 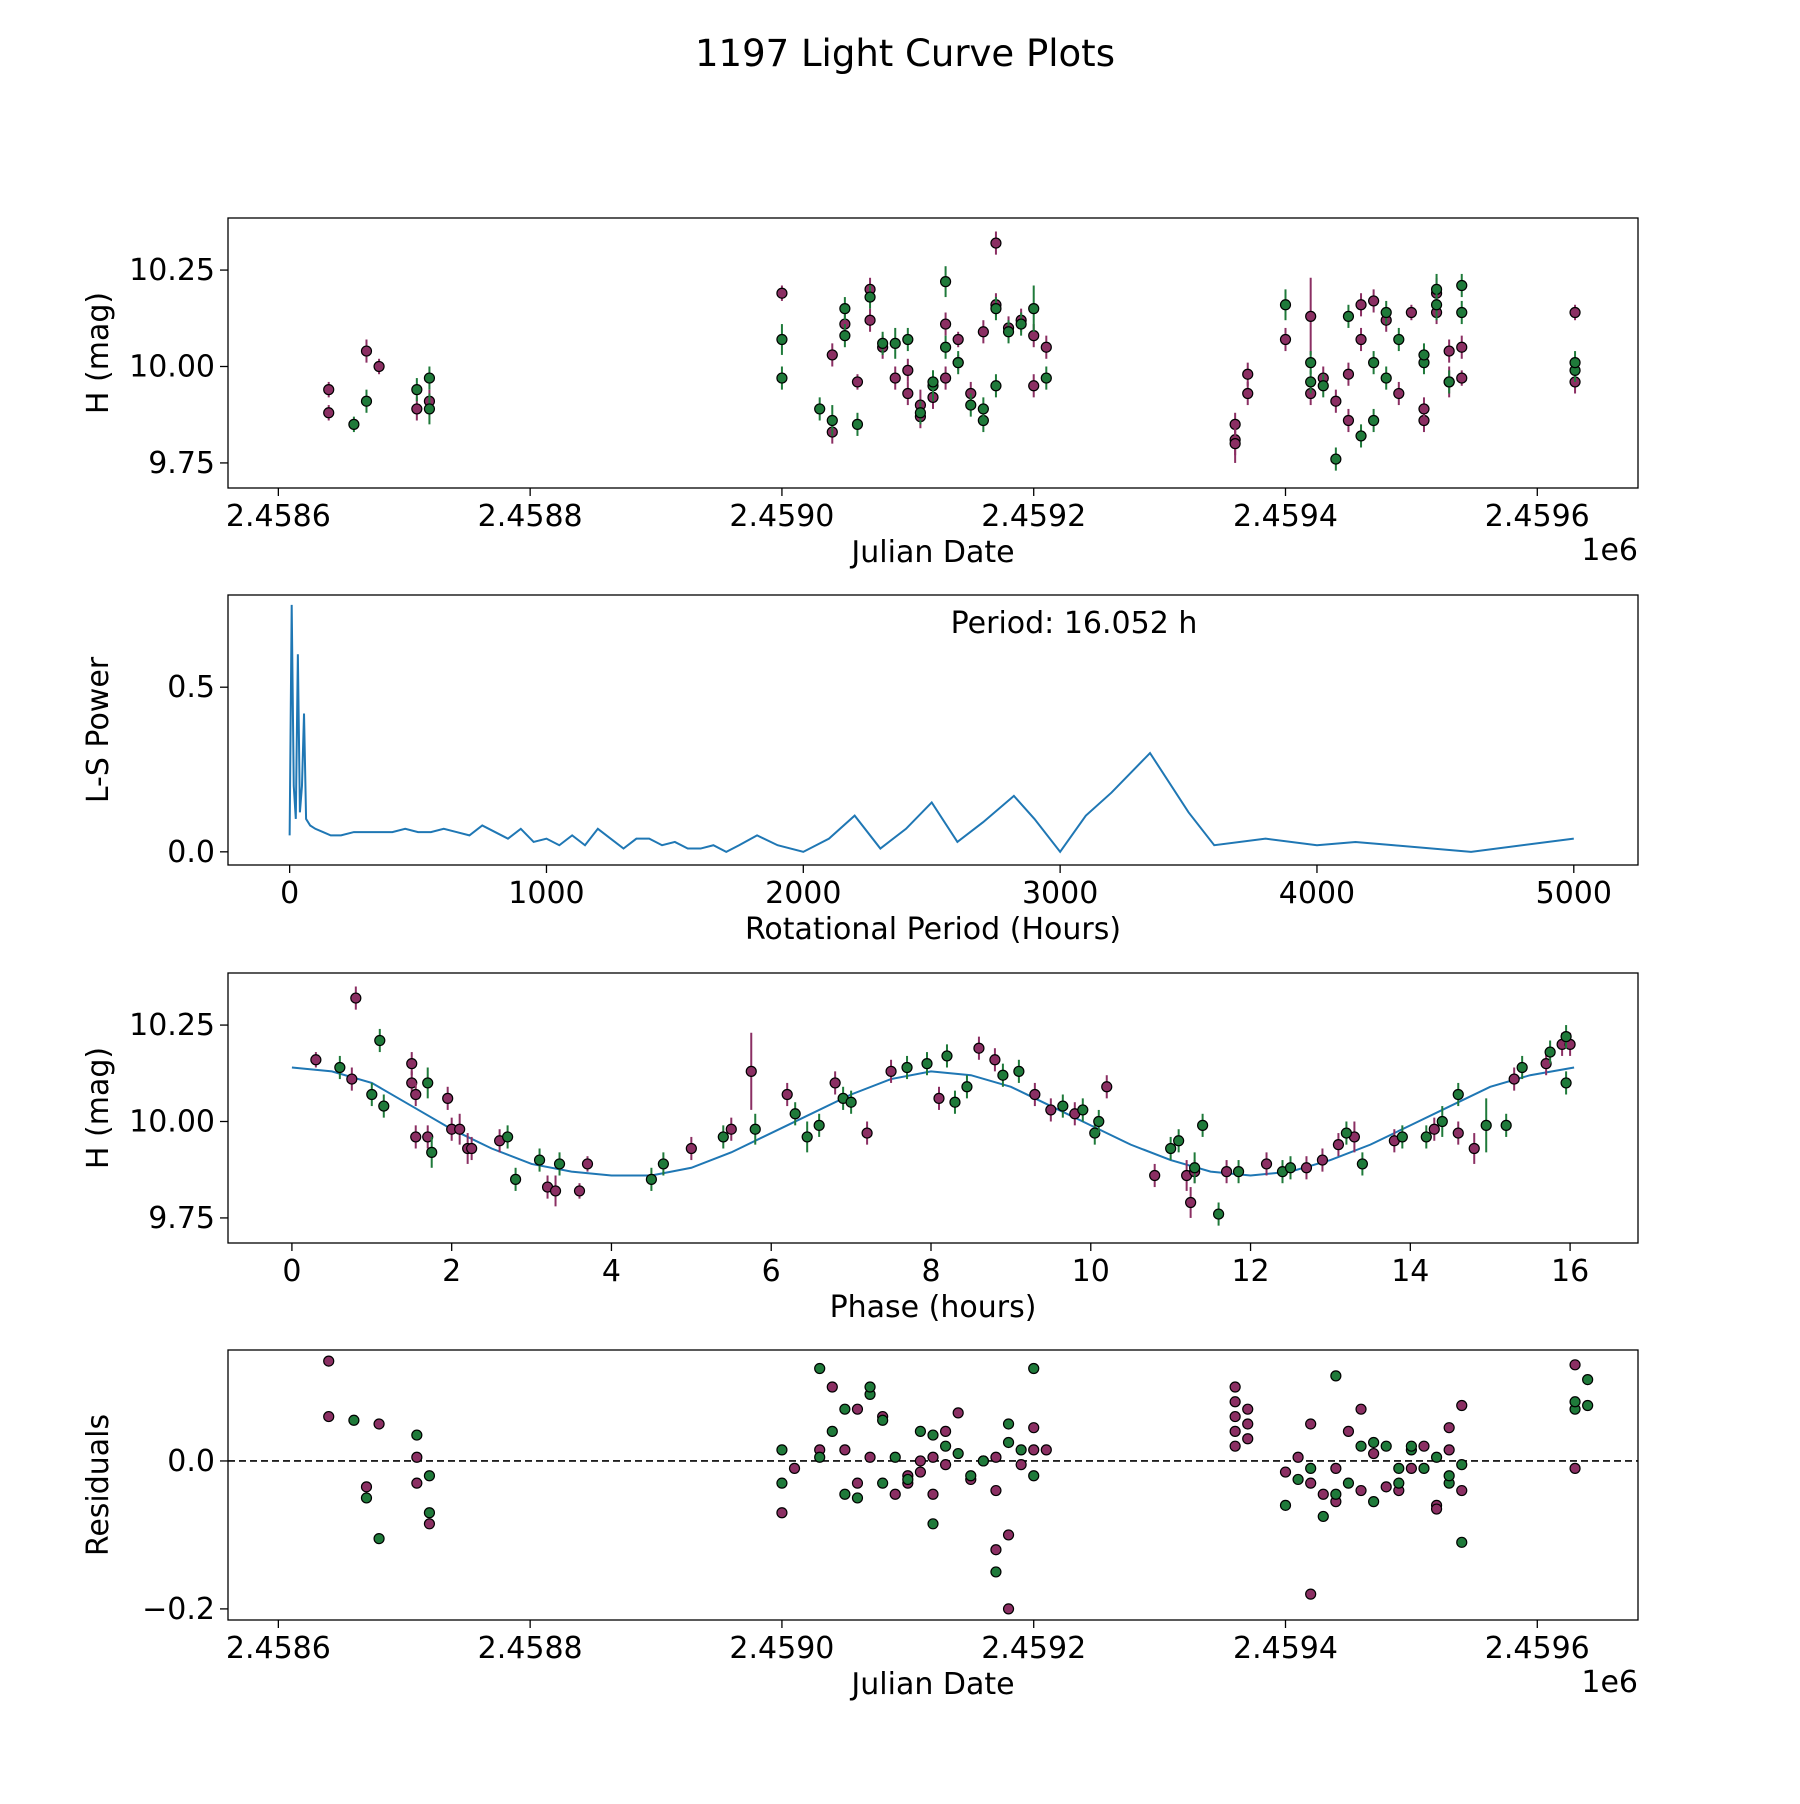 What do you see at coordinates (1570, 1271) in the screenshot?
I see `x-tick-label: 16` at bounding box center [1570, 1271].